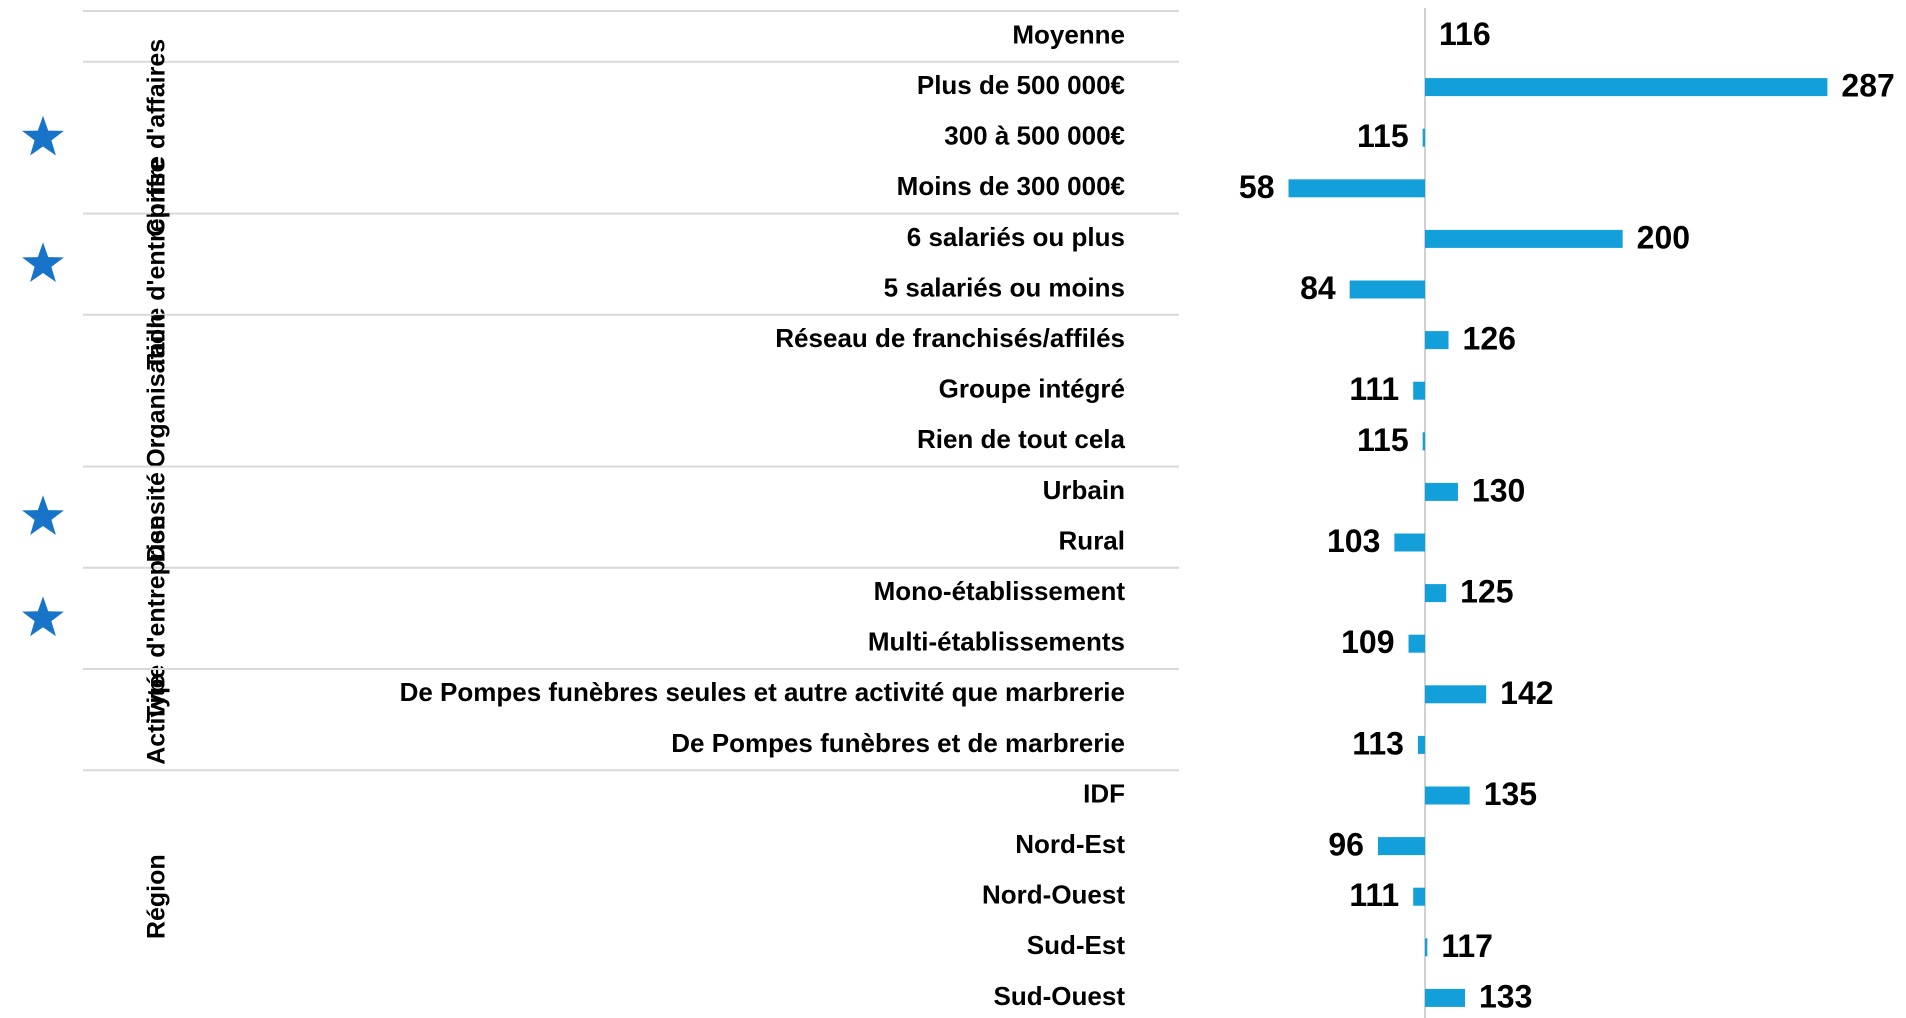  I want to click on category-label: IDF, so click(1104, 793).